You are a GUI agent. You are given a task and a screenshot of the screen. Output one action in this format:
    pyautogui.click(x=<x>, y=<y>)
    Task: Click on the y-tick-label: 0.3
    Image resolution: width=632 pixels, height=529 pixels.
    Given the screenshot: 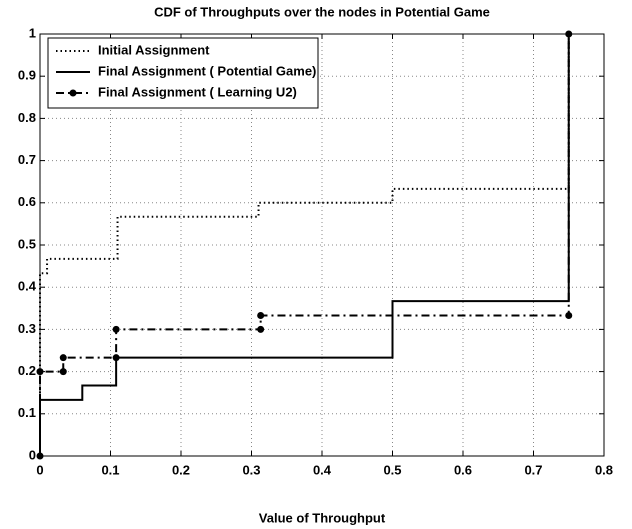 What is the action you would take?
    pyautogui.click(x=27, y=328)
    